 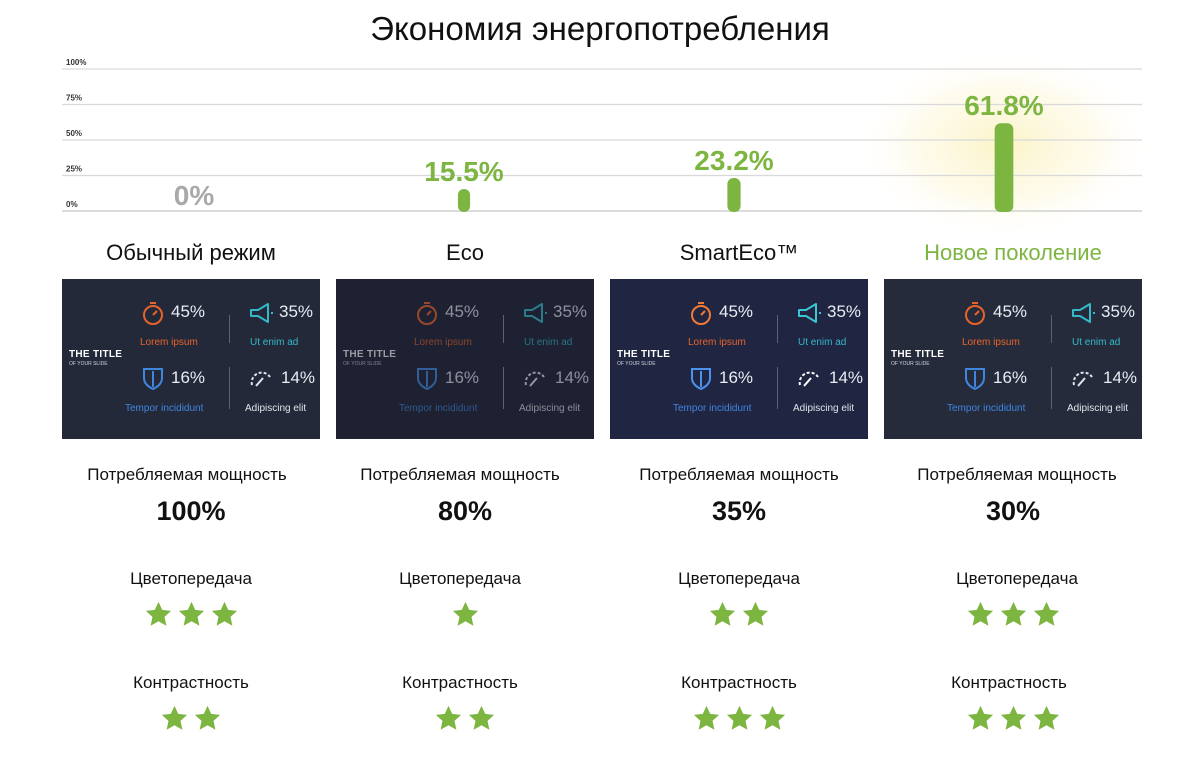 What do you see at coordinates (465, 511) in the screenshot?
I see `power-value: 80%` at bounding box center [465, 511].